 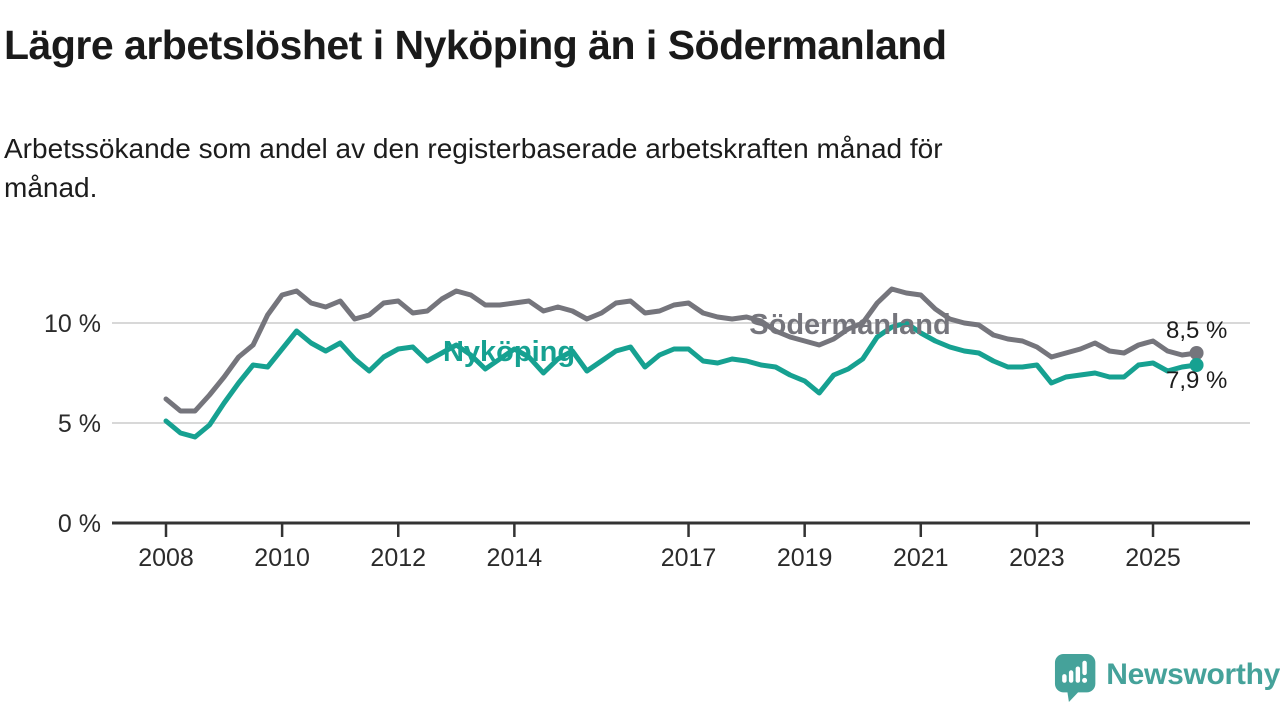 I want to click on x-tick-label: 2008, so click(x=166, y=558).